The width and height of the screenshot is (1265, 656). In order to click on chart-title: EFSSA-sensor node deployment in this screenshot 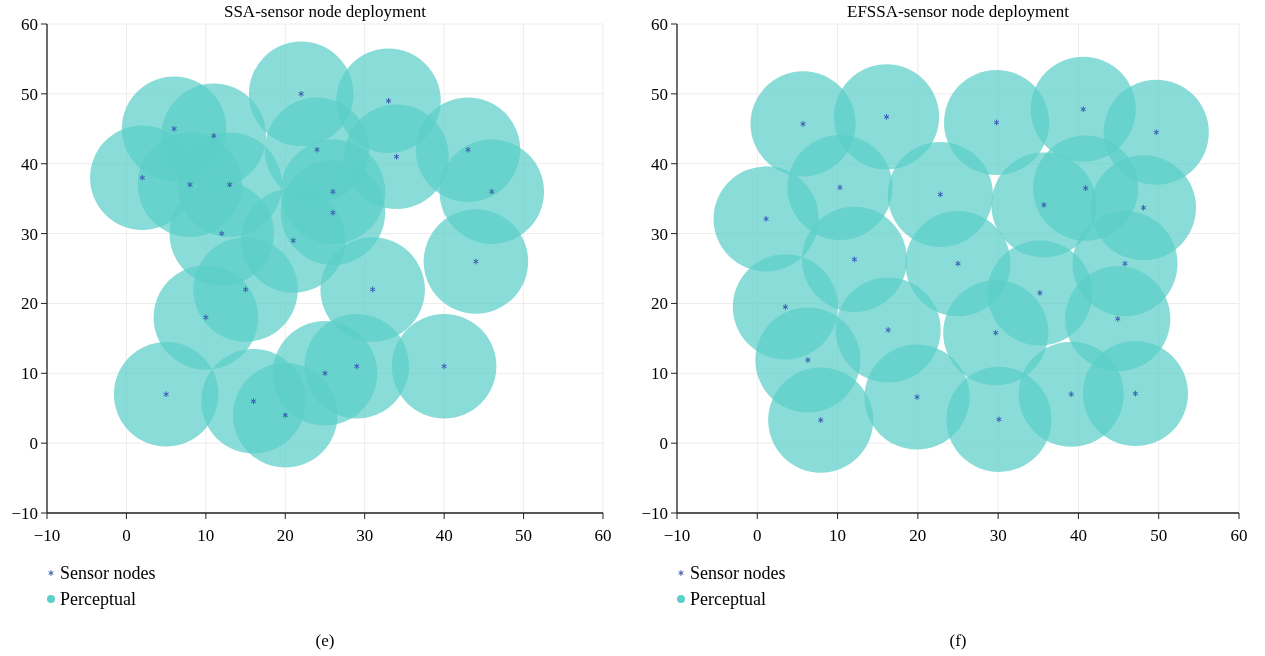, I will do `click(958, 11)`.